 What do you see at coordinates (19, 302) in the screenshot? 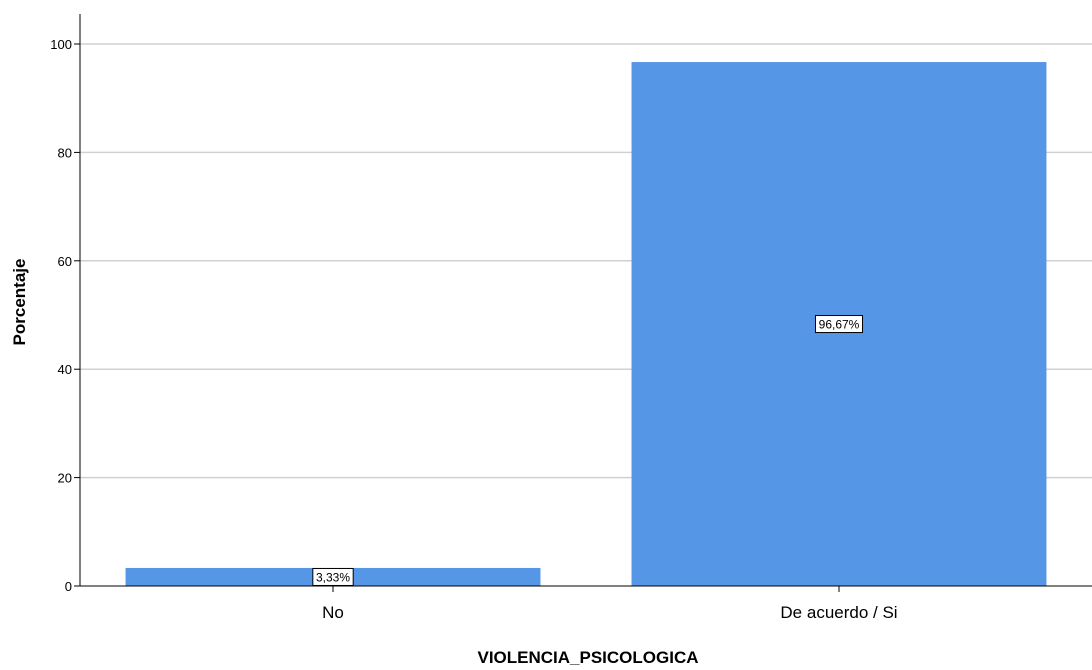
I see `y-axis-title: Porcentaje` at bounding box center [19, 302].